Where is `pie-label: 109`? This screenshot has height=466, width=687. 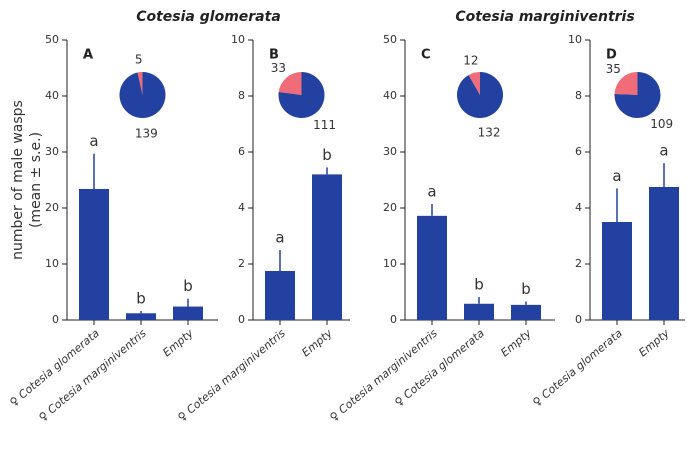 pie-label: 109 is located at coordinates (661, 124).